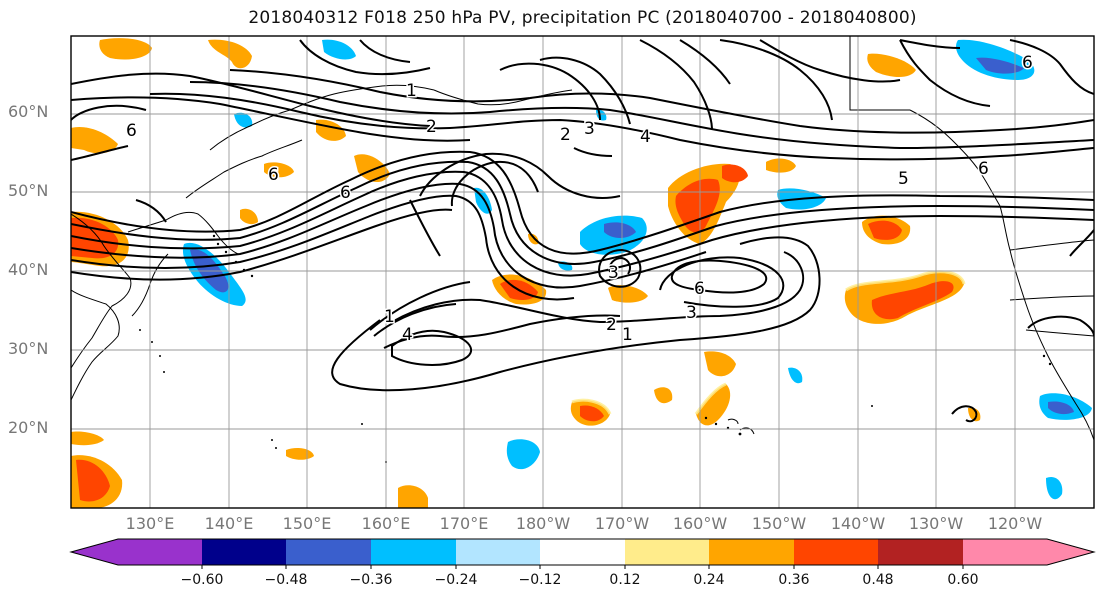 This screenshot has width=1105, height=601. I want to click on colorbar-outline, so click(582, 552).